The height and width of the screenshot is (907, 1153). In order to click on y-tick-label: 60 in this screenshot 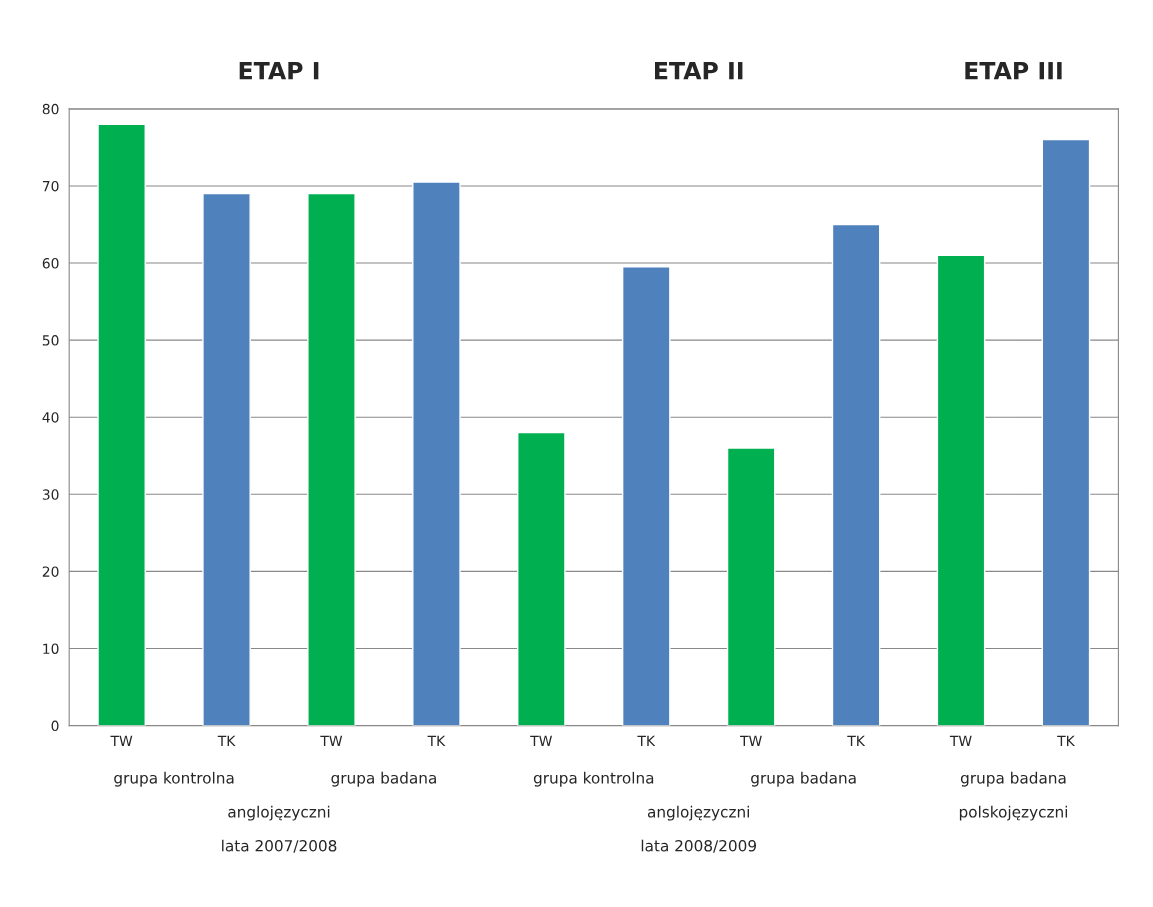, I will do `click(50, 263)`.